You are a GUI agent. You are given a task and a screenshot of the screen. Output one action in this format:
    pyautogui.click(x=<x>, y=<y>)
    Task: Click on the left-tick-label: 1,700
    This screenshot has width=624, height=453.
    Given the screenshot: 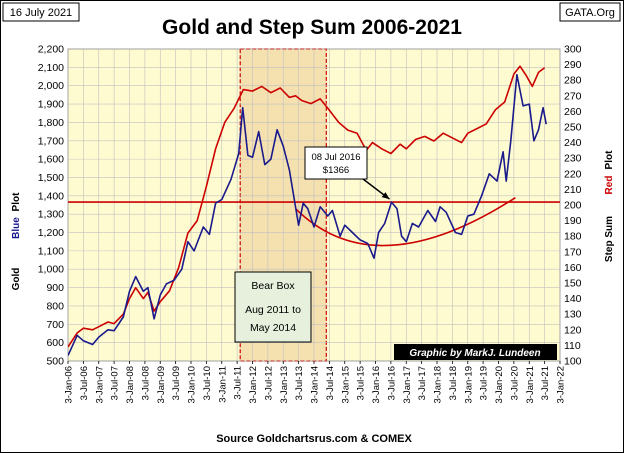 What is the action you would take?
    pyautogui.click(x=51, y=141)
    